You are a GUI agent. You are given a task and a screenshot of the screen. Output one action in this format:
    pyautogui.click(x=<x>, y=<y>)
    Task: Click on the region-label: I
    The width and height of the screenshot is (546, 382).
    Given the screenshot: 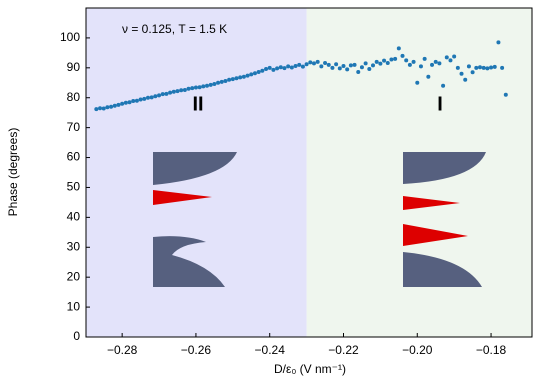 What is the action you would take?
    pyautogui.click(x=440, y=104)
    